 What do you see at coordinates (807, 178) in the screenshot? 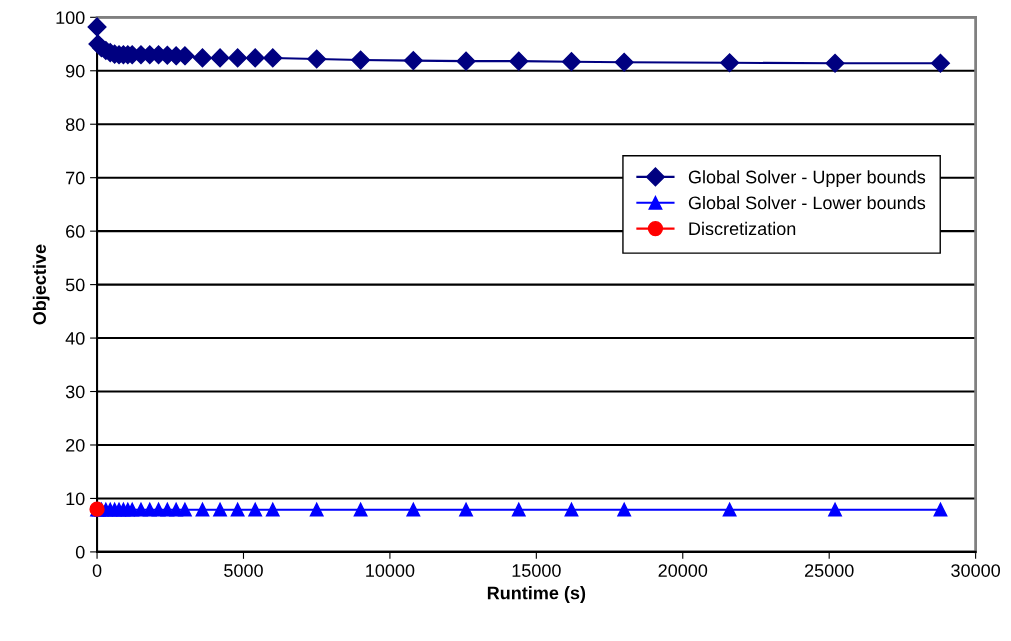
I see `legend-label: Global Solver - Upper bounds` at bounding box center [807, 178].